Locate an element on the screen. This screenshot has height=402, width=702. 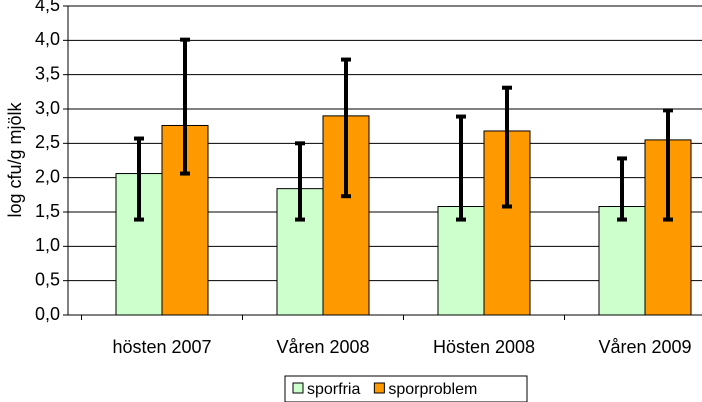
y-tick-label: 4,0 is located at coordinates (47, 39).